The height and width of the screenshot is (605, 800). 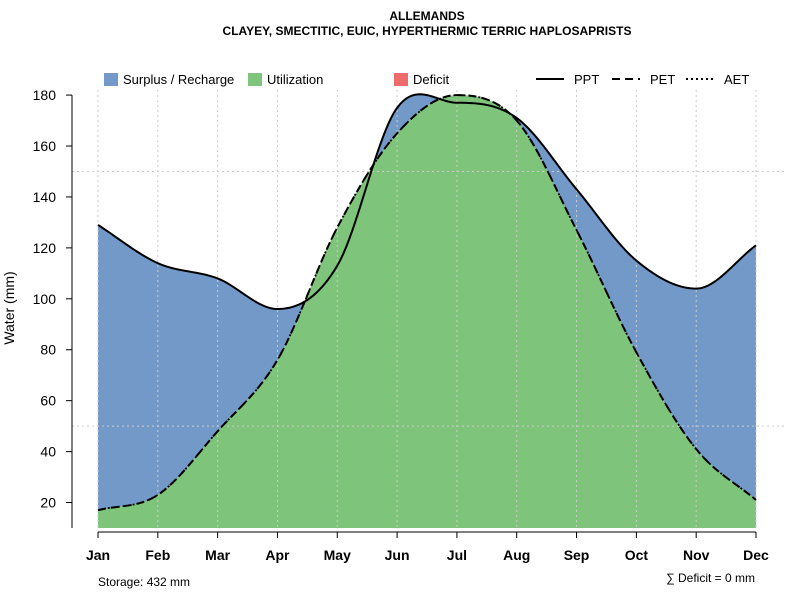 I want to click on x-tick-label-sep: Sep, so click(x=577, y=555).